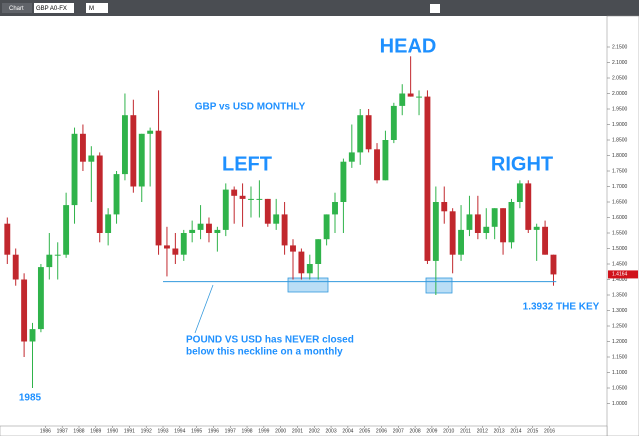 Image resolution: width=639 pixels, height=436 pixels. What do you see at coordinates (620, 280) in the screenshot?
I see `y-tick-label: 1.4000` at bounding box center [620, 280].